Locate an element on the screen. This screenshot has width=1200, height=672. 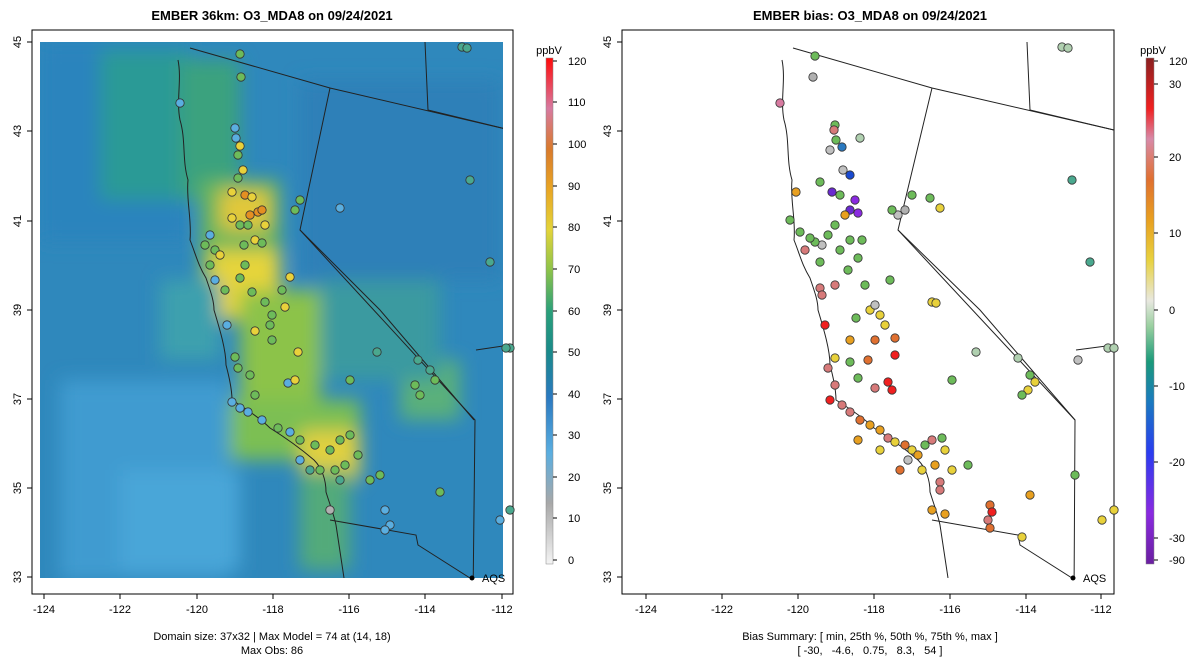
lon-tick-label: -112 is located at coordinates (501, 610).